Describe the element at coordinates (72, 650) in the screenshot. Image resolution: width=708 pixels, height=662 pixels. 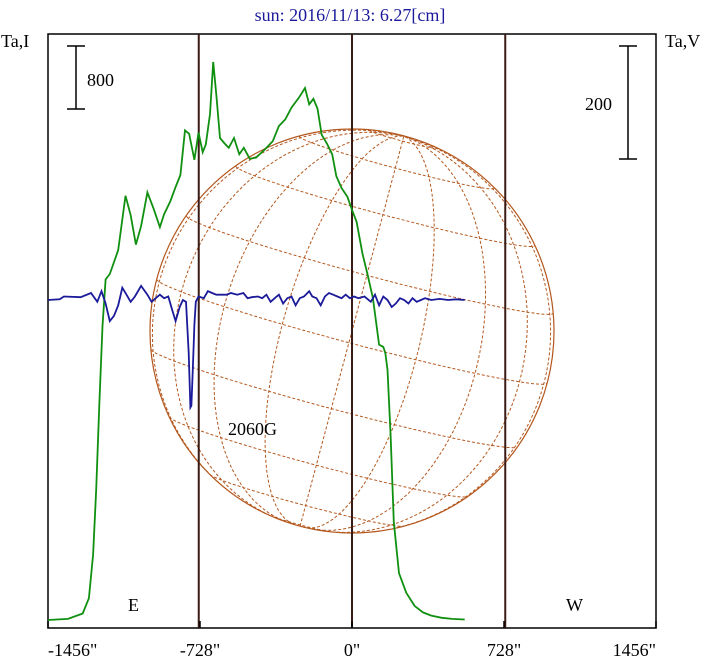
I see `x-tick-label: -1456"` at that location.